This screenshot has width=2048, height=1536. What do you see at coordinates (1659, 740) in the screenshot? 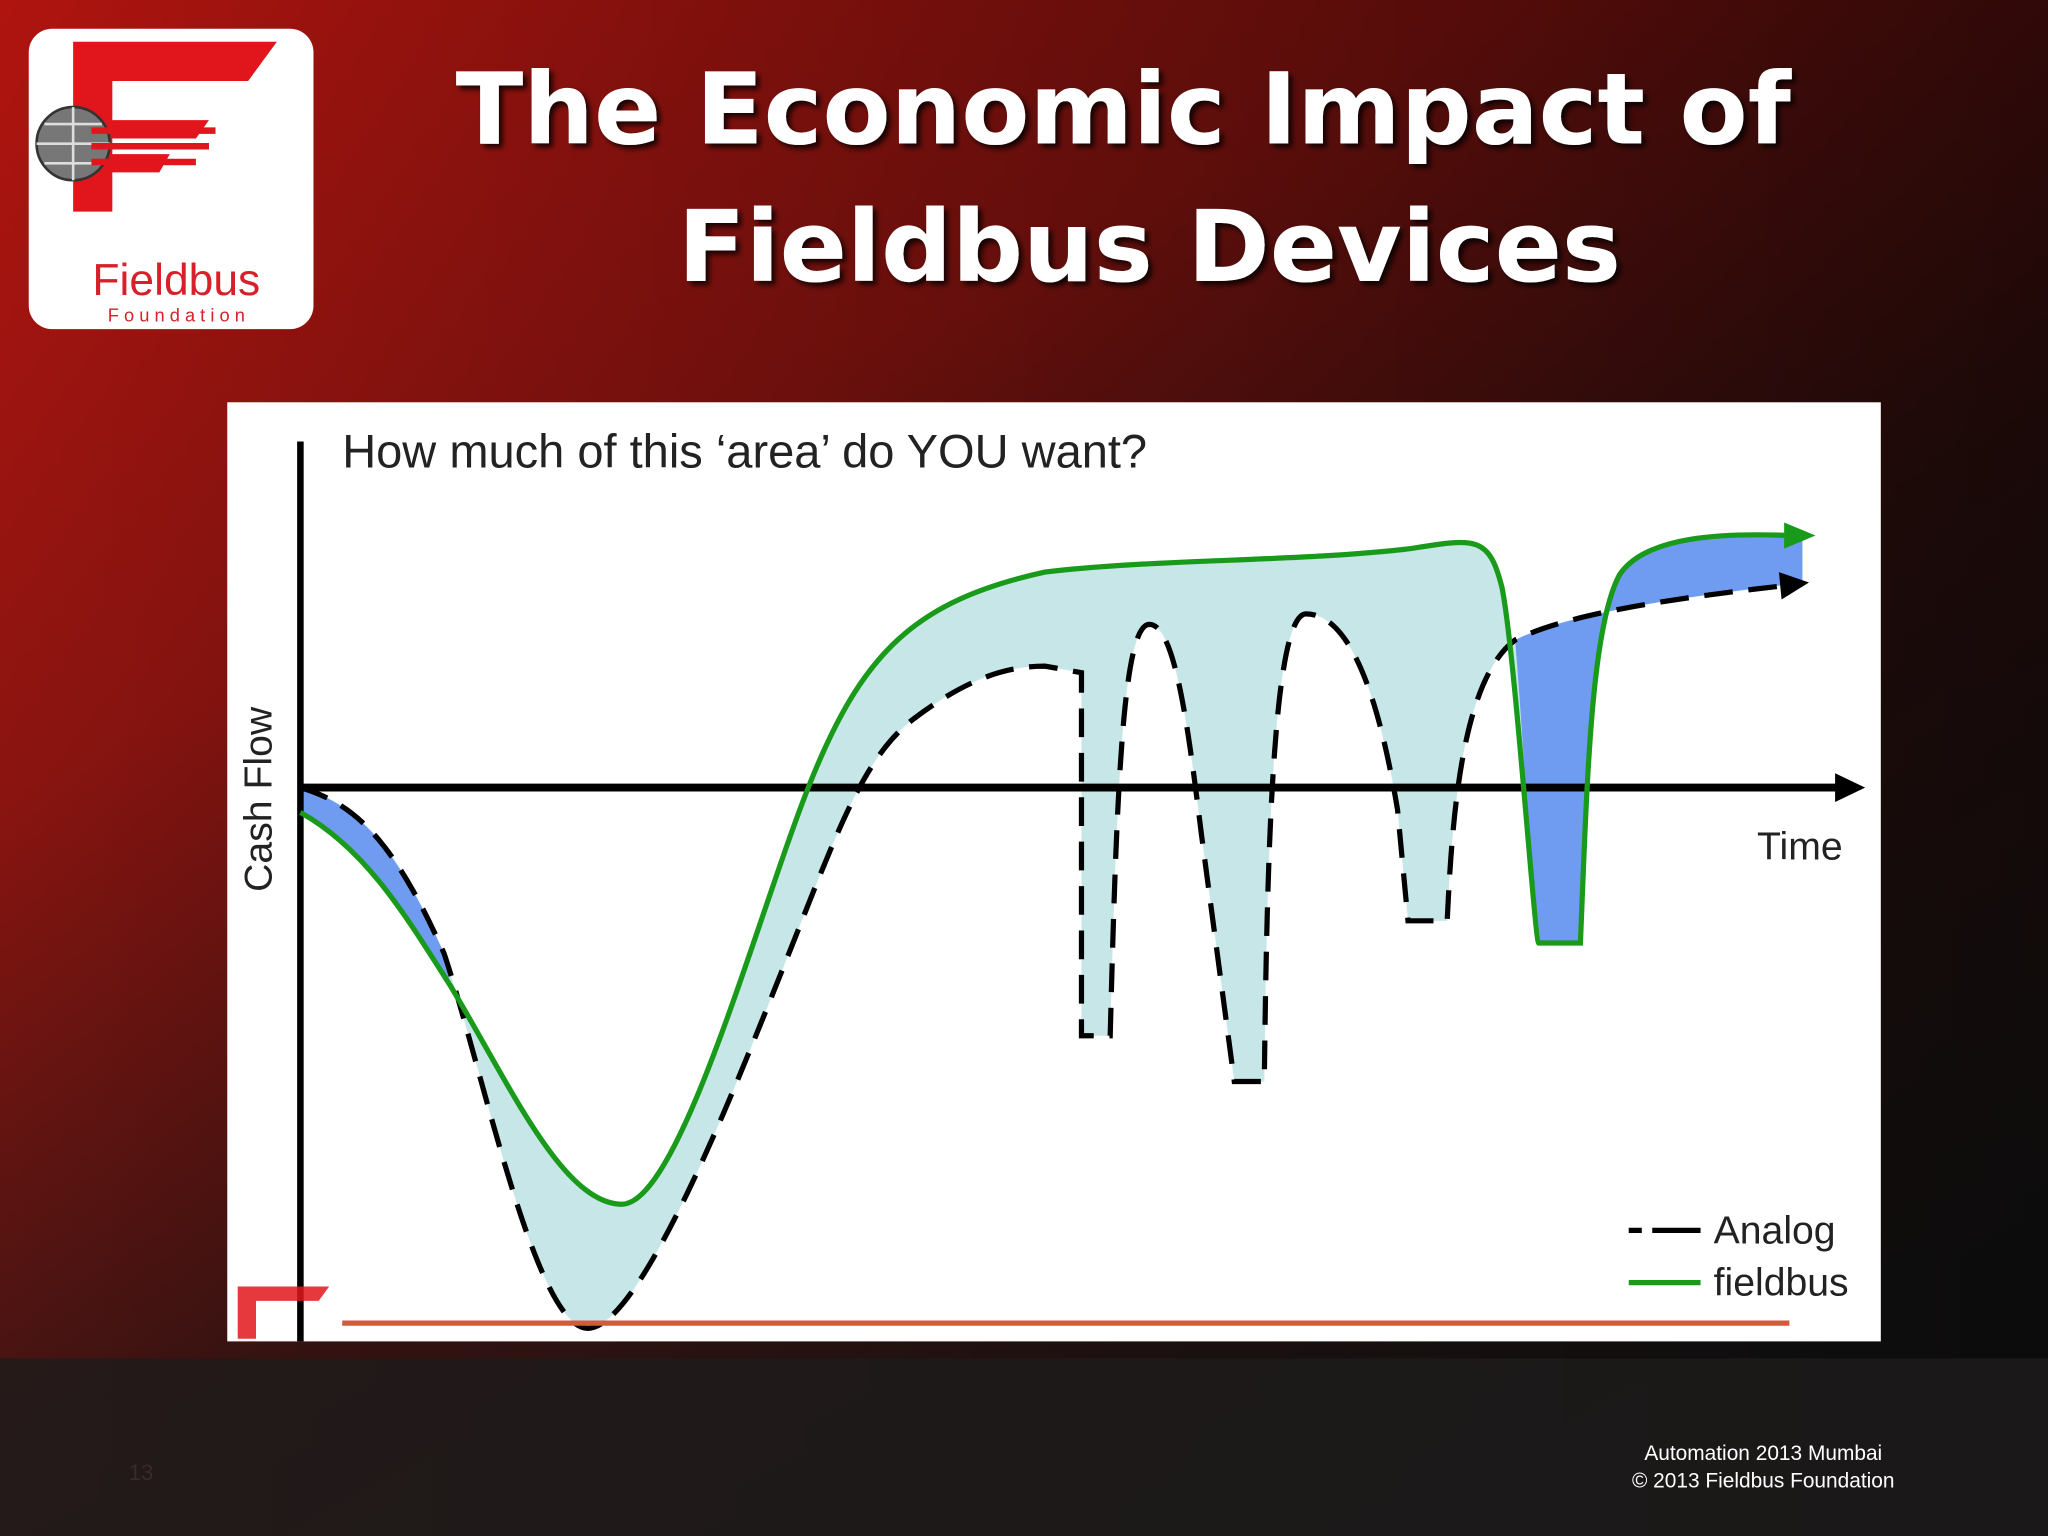
I see `area-loss` at bounding box center [1659, 740].